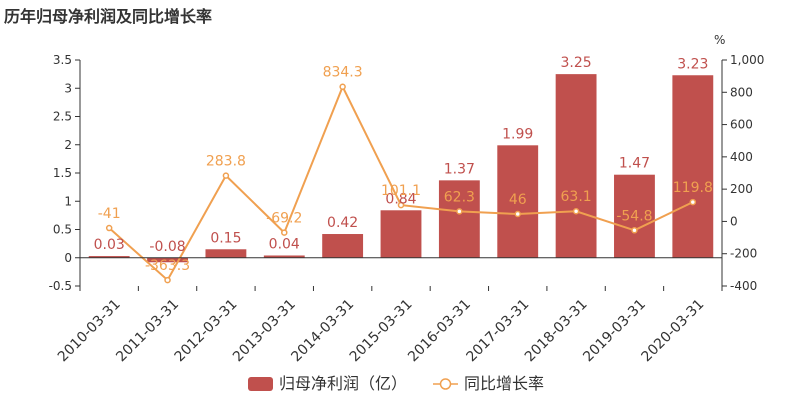 The height and width of the screenshot is (400, 800). What do you see at coordinates (109, 245) in the screenshot?
I see `bar-value-label: 0.03` at bounding box center [109, 245].